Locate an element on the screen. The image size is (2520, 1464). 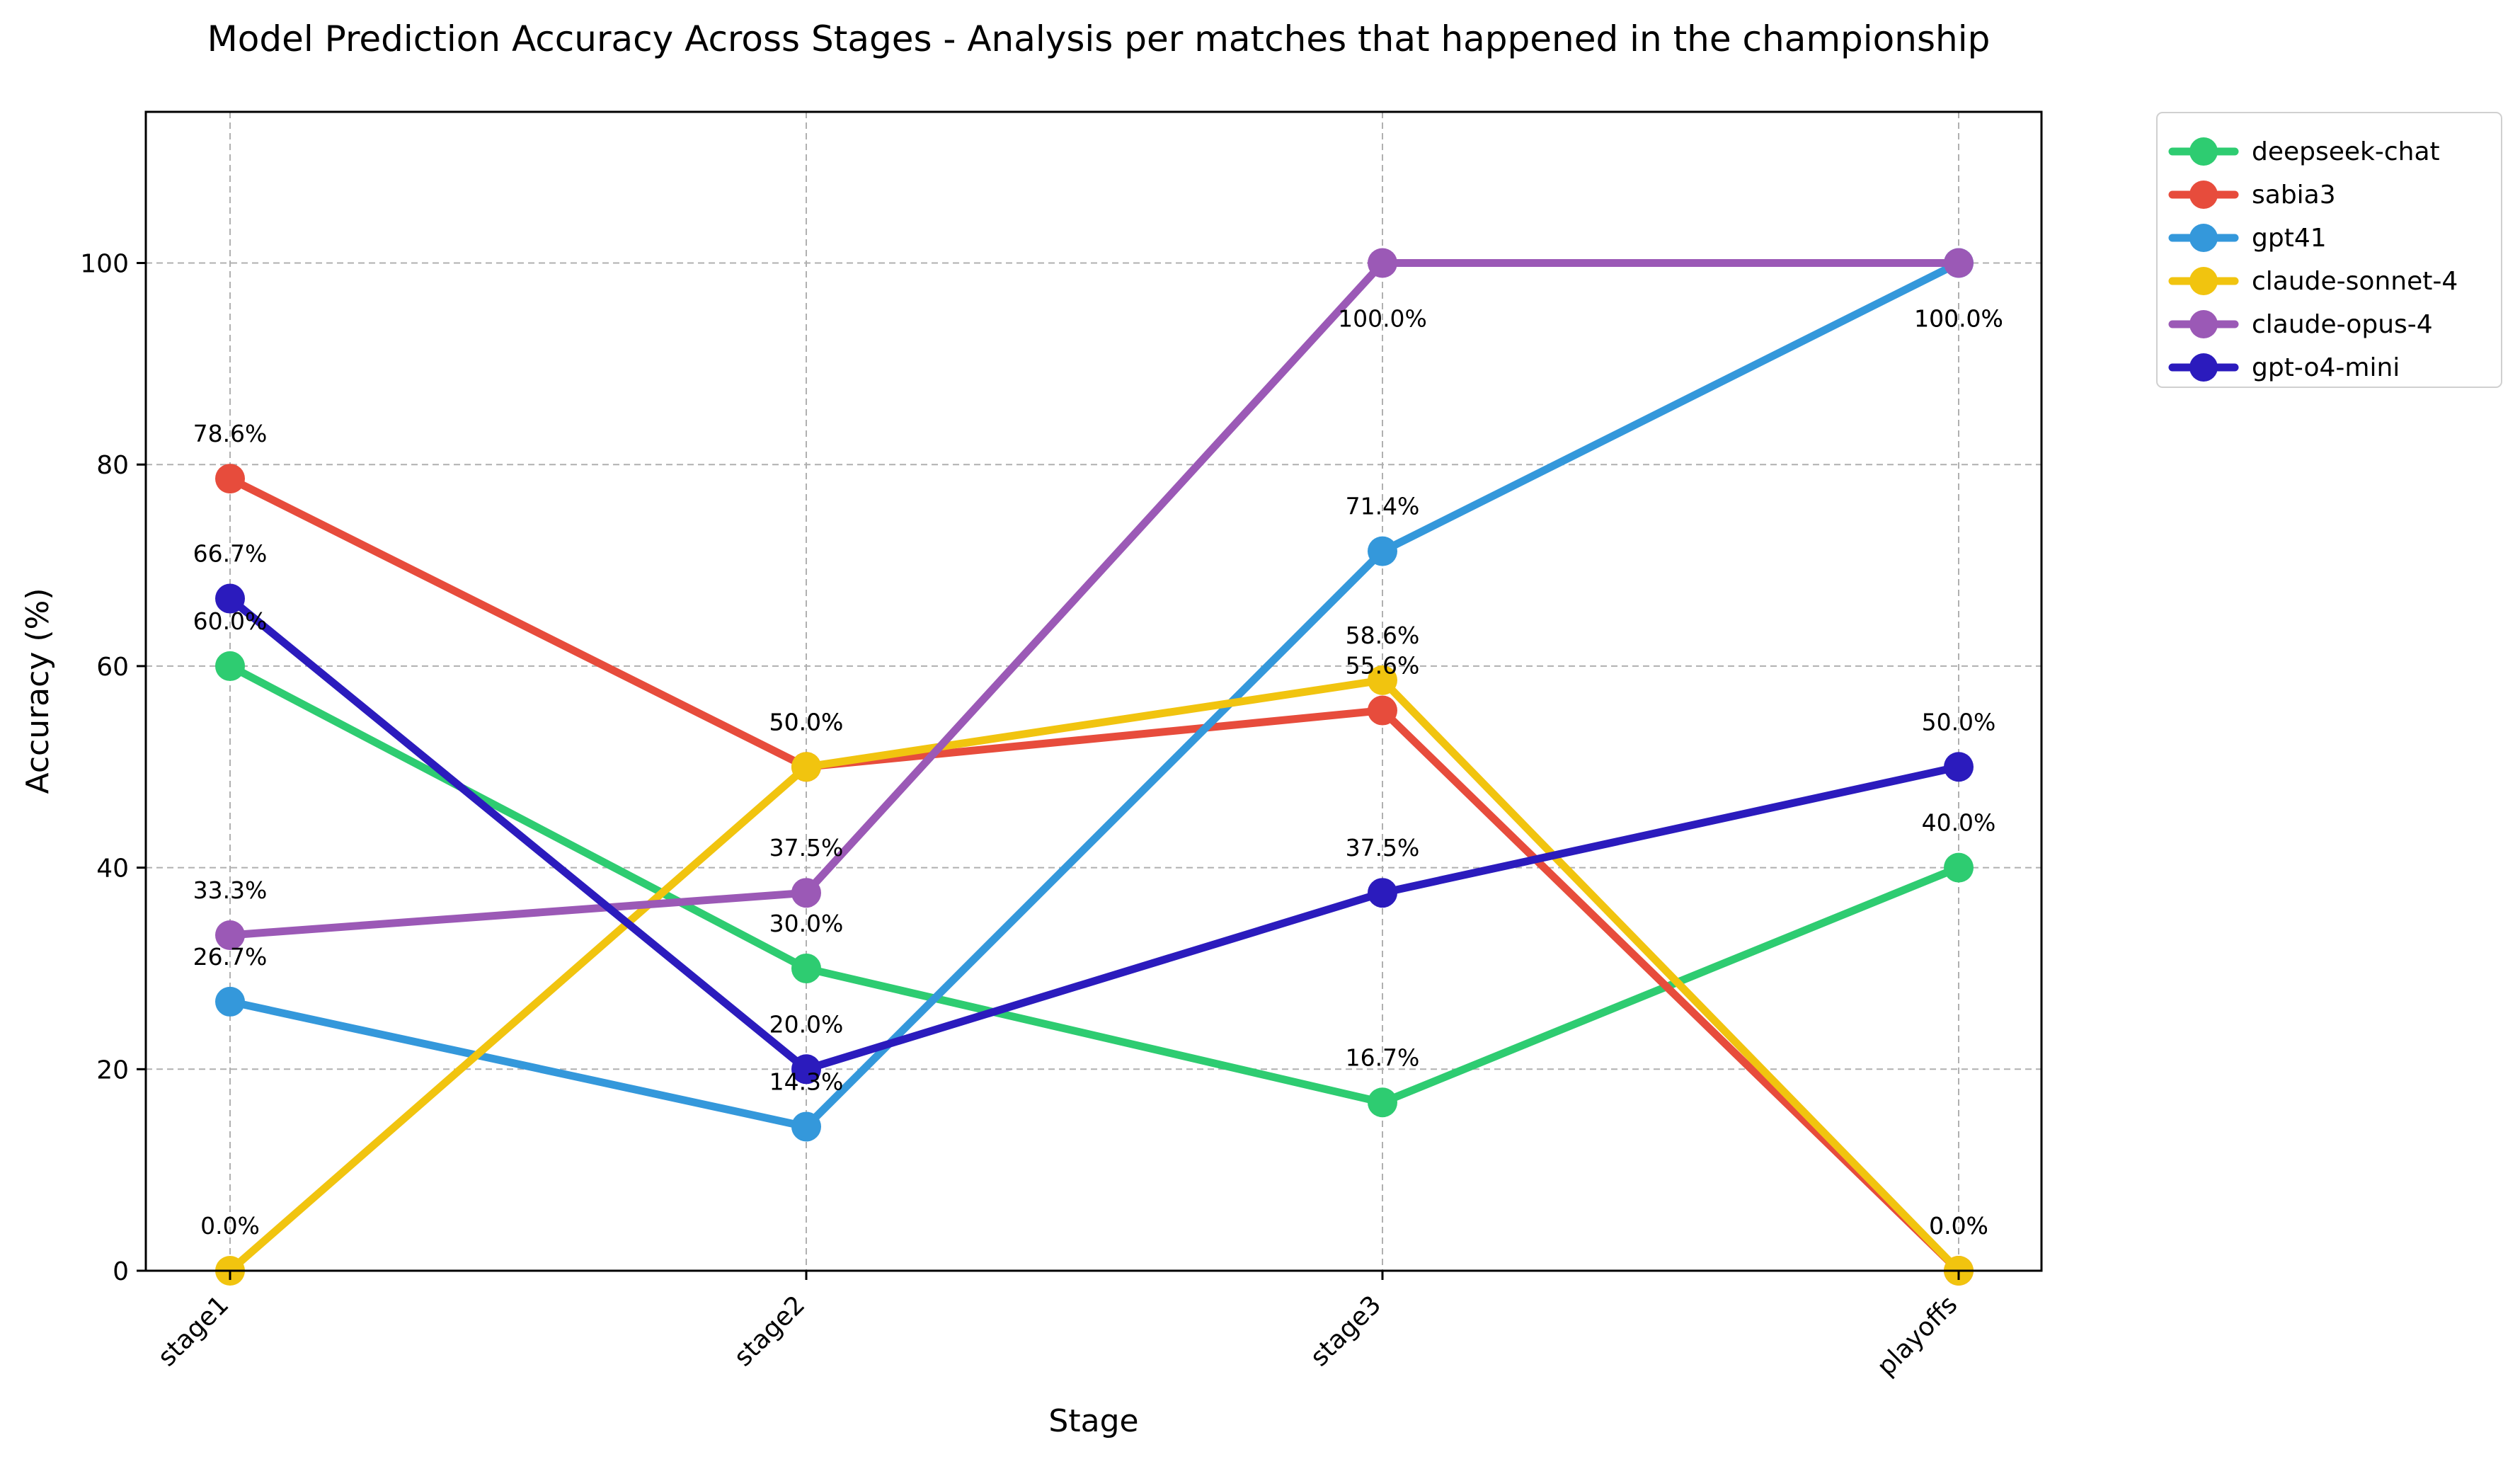
legend-box is located at coordinates (2329, 250).